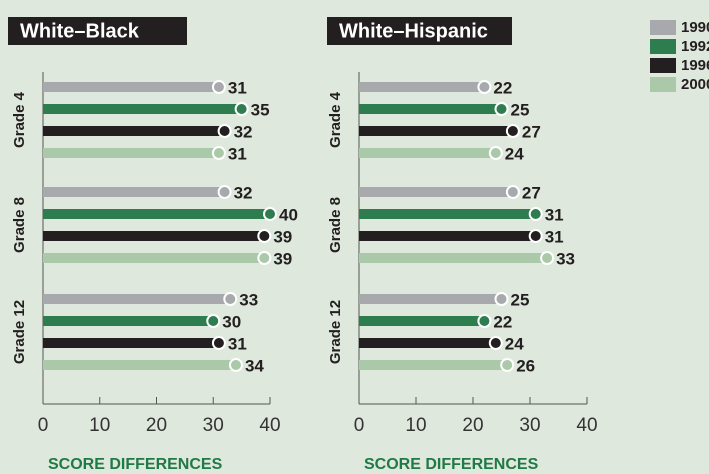  What do you see at coordinates (525, 365) in the screenshot?
I see `data-label: 26` at bounding box center [525, 365].